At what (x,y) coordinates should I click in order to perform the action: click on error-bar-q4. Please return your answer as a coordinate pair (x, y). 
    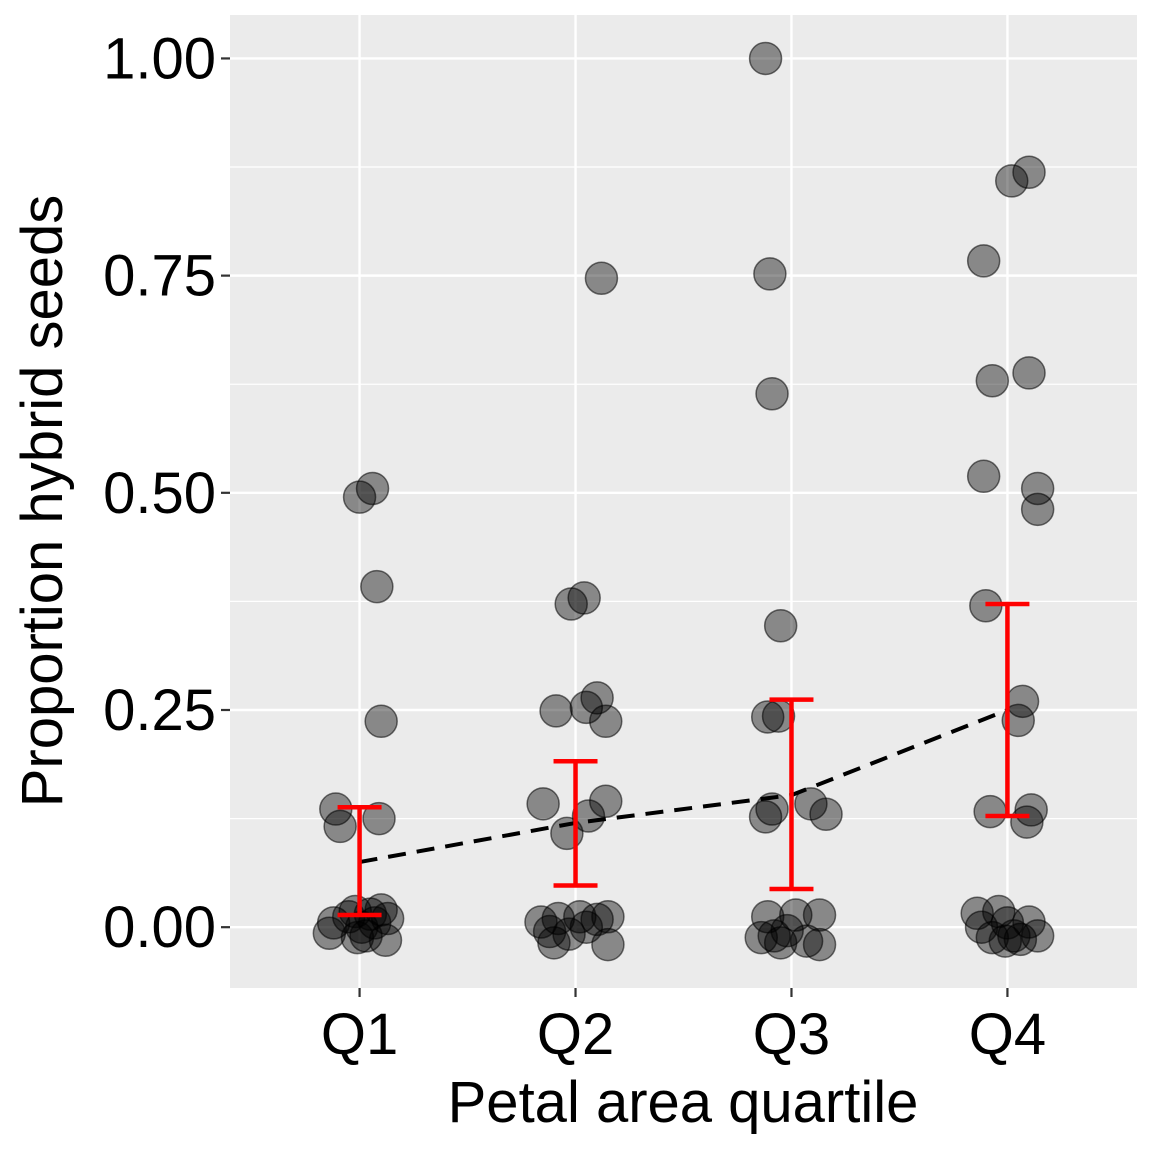
    Looking at the image, I should click on (1007, 710).